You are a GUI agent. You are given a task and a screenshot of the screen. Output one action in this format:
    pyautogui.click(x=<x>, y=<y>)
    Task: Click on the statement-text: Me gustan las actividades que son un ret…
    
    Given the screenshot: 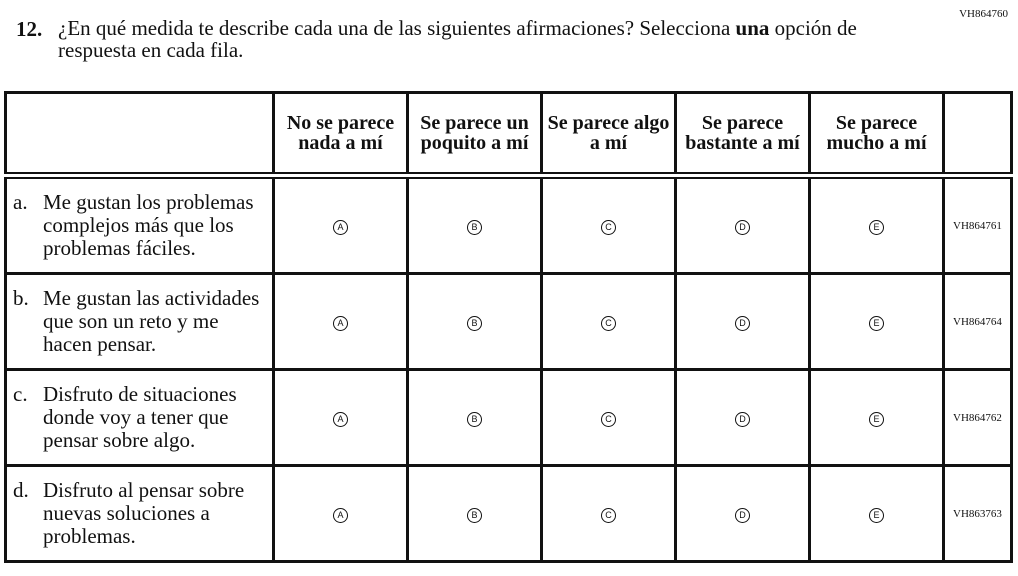 What is the action you would take?
    pyautogui.click(x=151, y=321)
    